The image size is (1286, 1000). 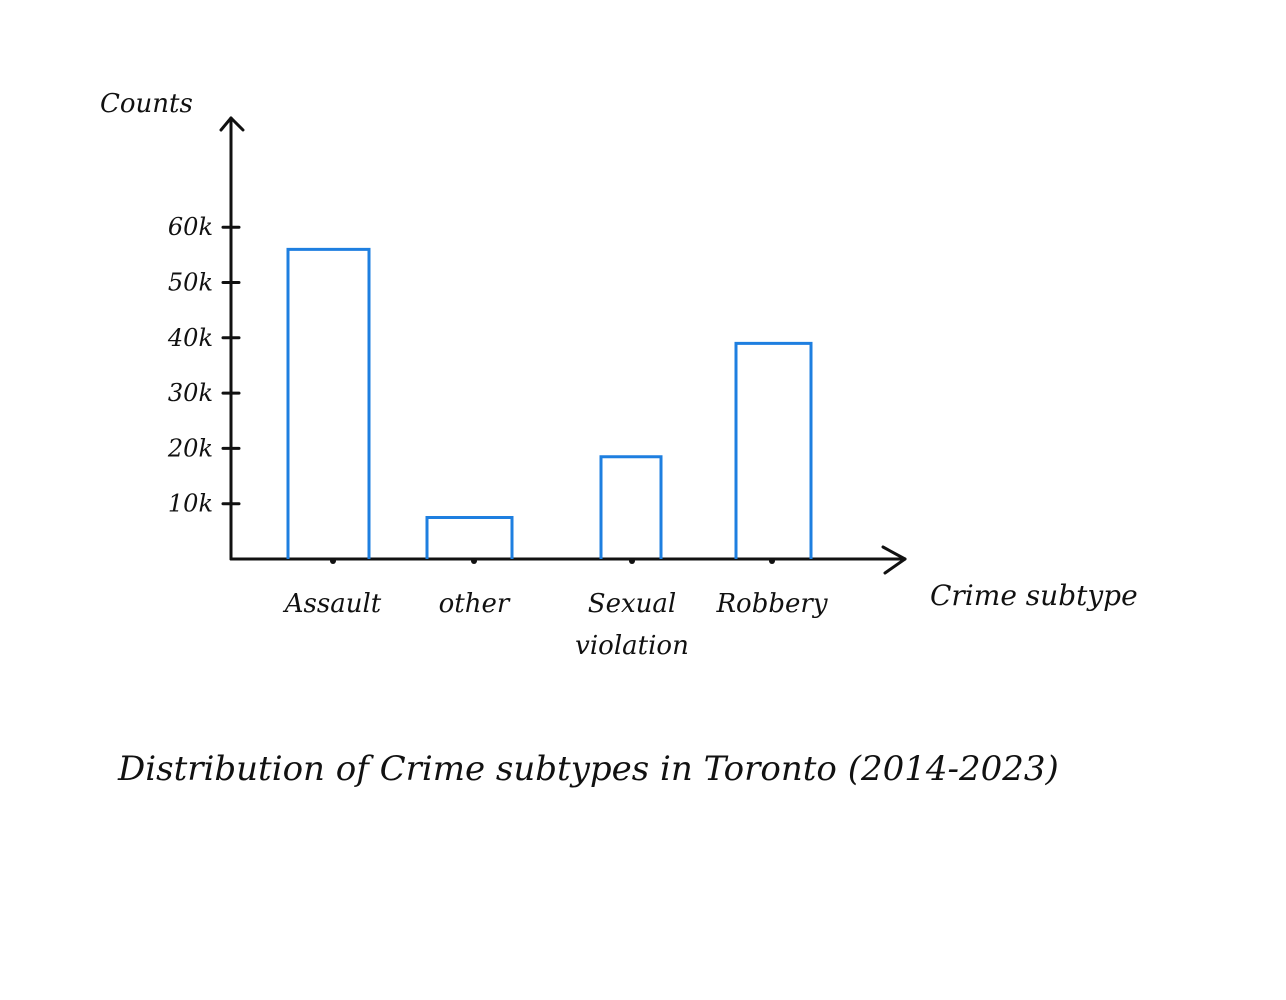 I want to click on y-axis-label: Counts, so click(x=146, y=104).